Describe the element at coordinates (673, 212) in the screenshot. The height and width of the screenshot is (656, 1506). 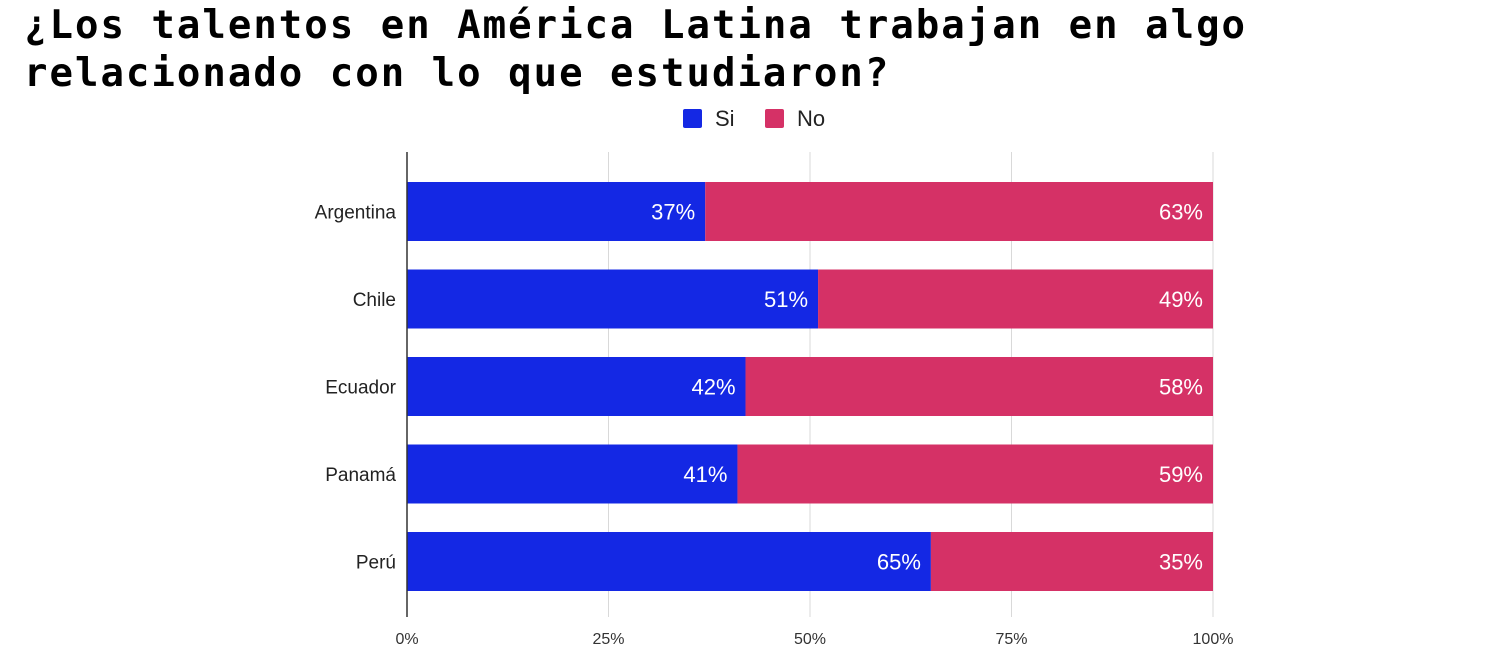
I see `data-label-si: 37%` at that location.